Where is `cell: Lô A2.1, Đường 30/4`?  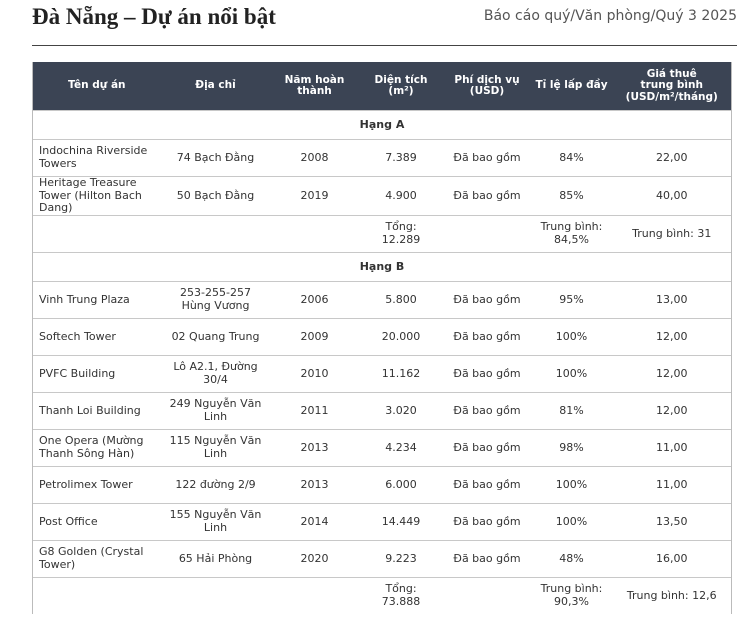
cell: Lô A2.1, Đường 30/4 is located at coordinates (215, 373).